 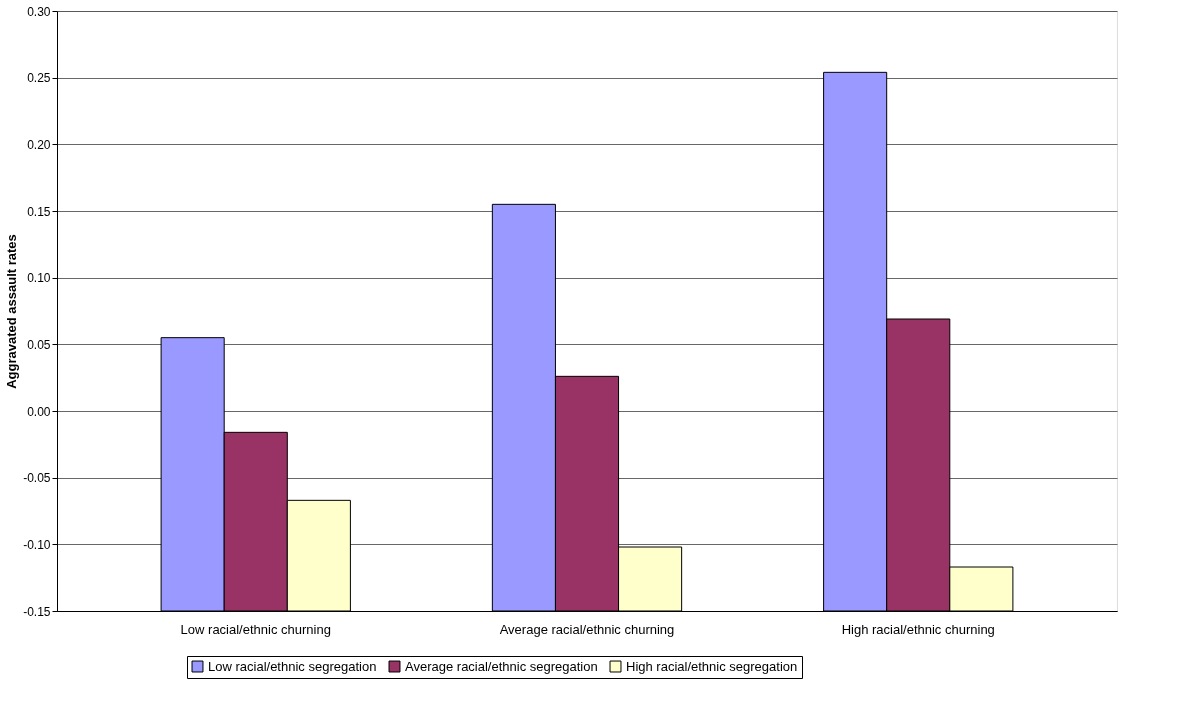 What do you see at coordinates (39, 278) in the screenshot?
I see `y-tick-label: 0.10` at bounding box center [39, 278].